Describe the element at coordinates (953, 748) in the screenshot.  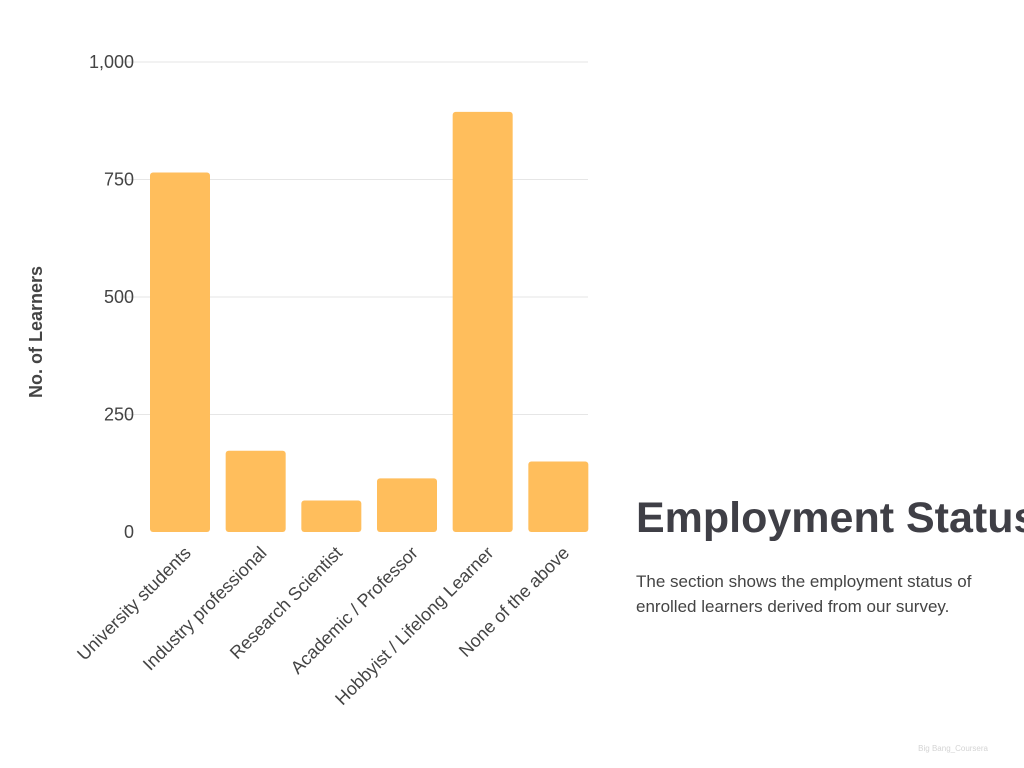
I see `watermark-text: Big Bang_Coursera` at that location.